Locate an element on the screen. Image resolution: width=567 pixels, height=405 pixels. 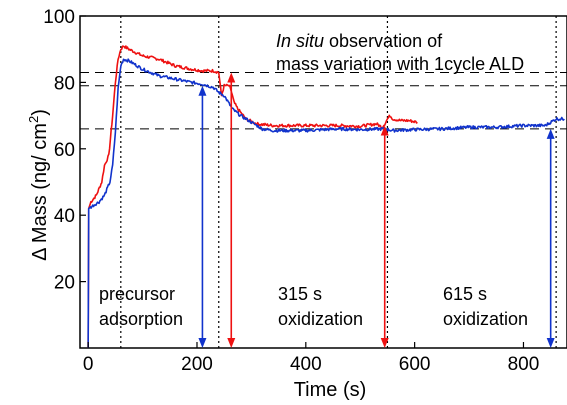
title-italic: In situ is located at coordinates (300, 41).